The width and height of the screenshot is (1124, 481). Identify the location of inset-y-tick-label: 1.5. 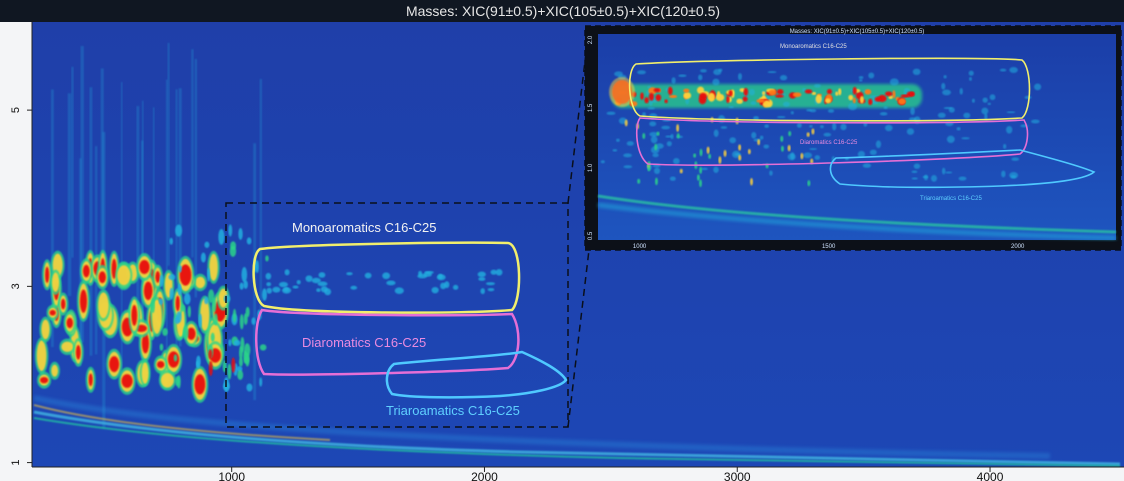
(591, 107).